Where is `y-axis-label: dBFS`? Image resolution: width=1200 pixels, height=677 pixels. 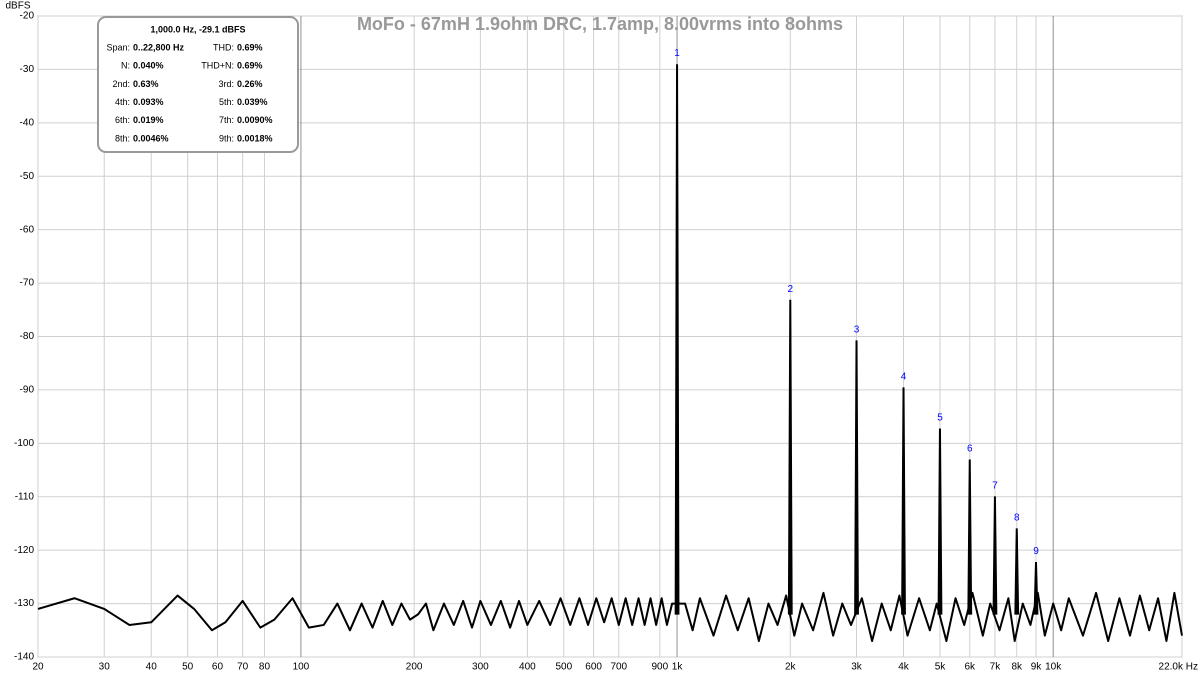 y-axis-label: dBFS is located at coordinates (17, 6).